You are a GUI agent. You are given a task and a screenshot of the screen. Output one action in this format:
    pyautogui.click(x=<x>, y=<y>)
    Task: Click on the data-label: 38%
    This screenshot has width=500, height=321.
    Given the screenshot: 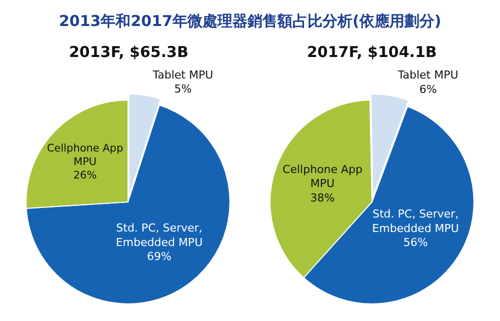 What is the action you would take?
    pyautogui.click(x=322, y=197)
    